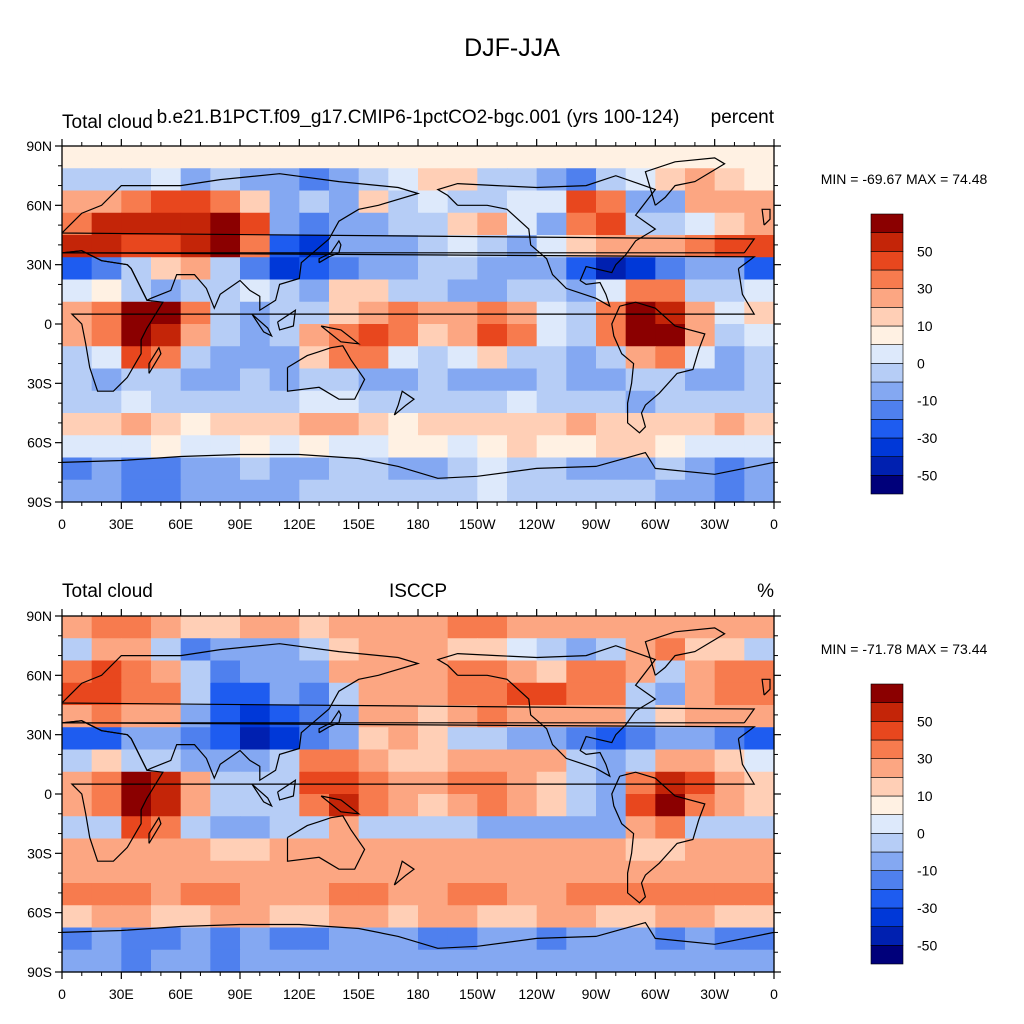  What do you see at coordinates (39, 675) in the screenshot?
I see `y-tick-label: 60N` at bounding box center [39, 675].